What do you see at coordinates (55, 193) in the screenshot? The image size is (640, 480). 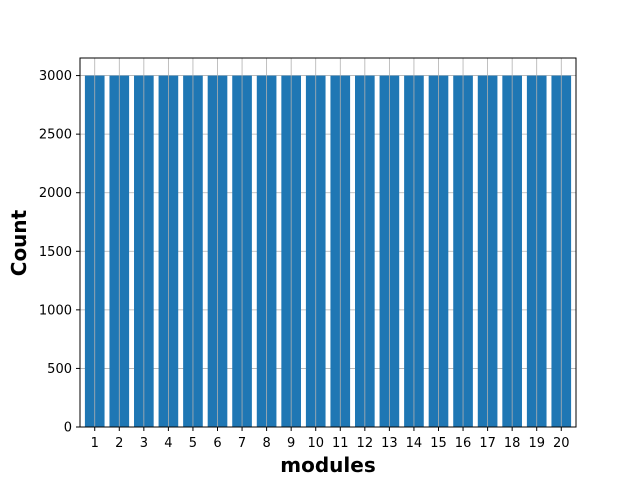 I see `y-tick-label: 2000` at bounding box center [55, 193].